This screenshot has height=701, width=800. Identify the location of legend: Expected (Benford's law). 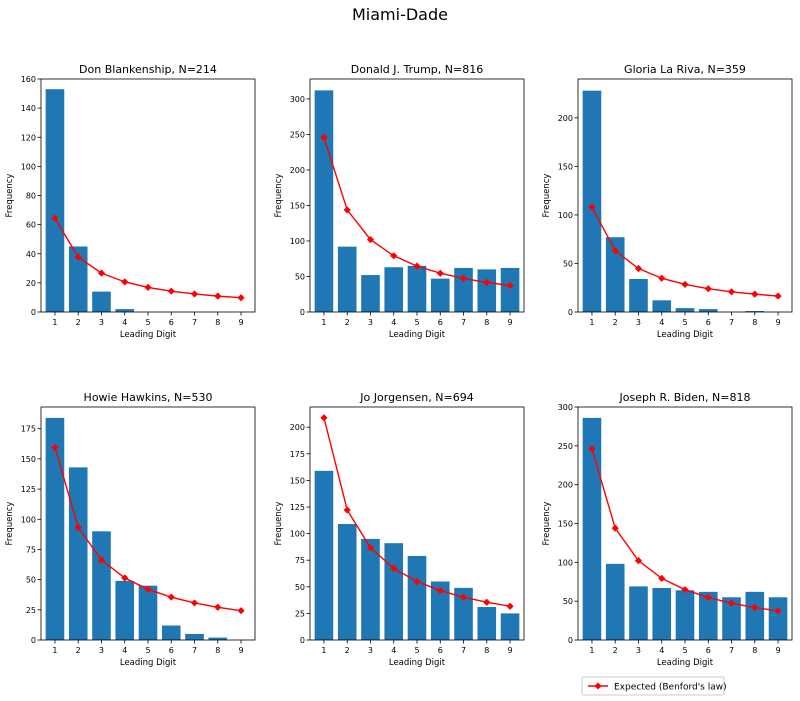
(654, 686).